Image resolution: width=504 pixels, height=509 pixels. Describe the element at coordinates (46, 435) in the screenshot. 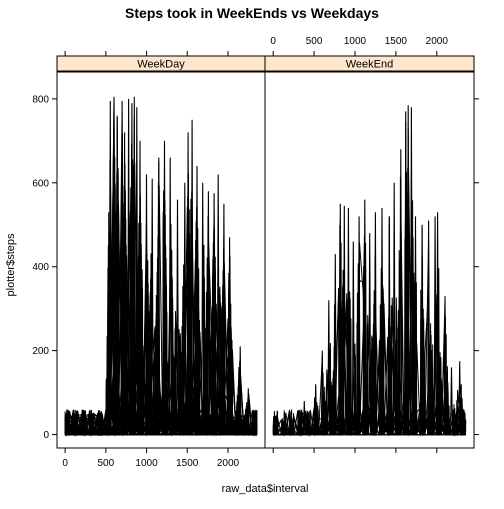

I see `y-tick-label: 0` at that location.